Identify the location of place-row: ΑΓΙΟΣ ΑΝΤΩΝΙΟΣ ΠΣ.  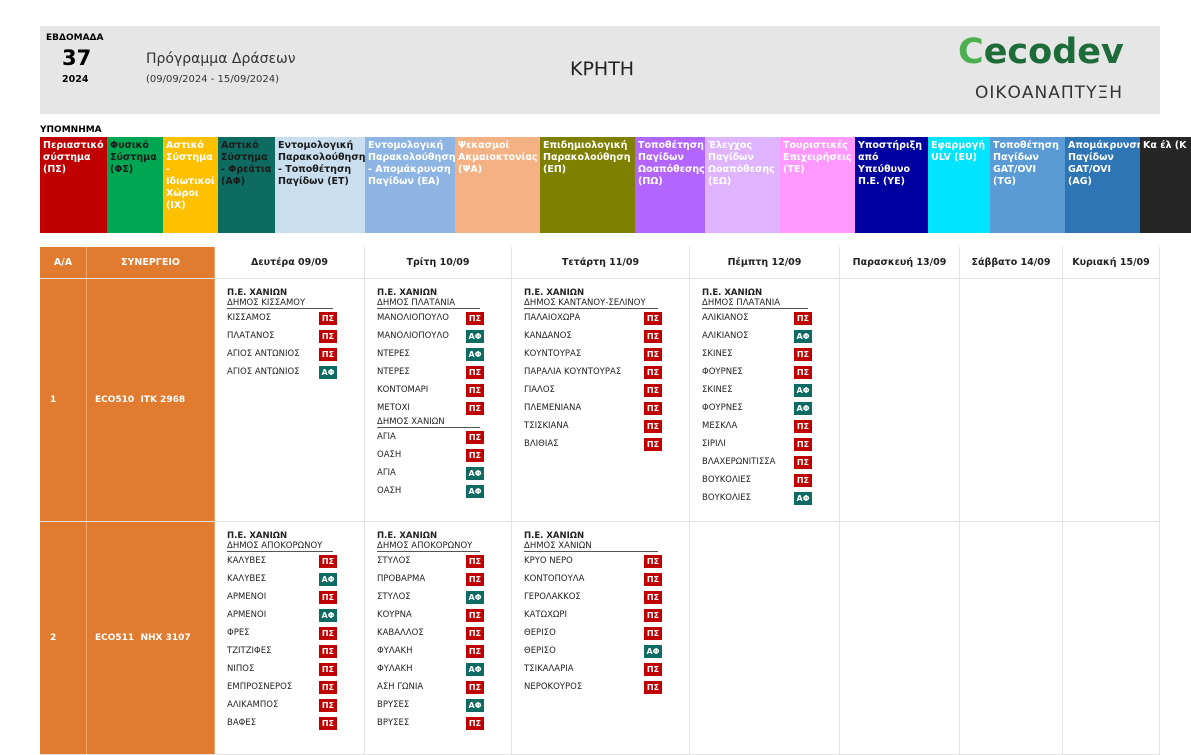
(282, 354).